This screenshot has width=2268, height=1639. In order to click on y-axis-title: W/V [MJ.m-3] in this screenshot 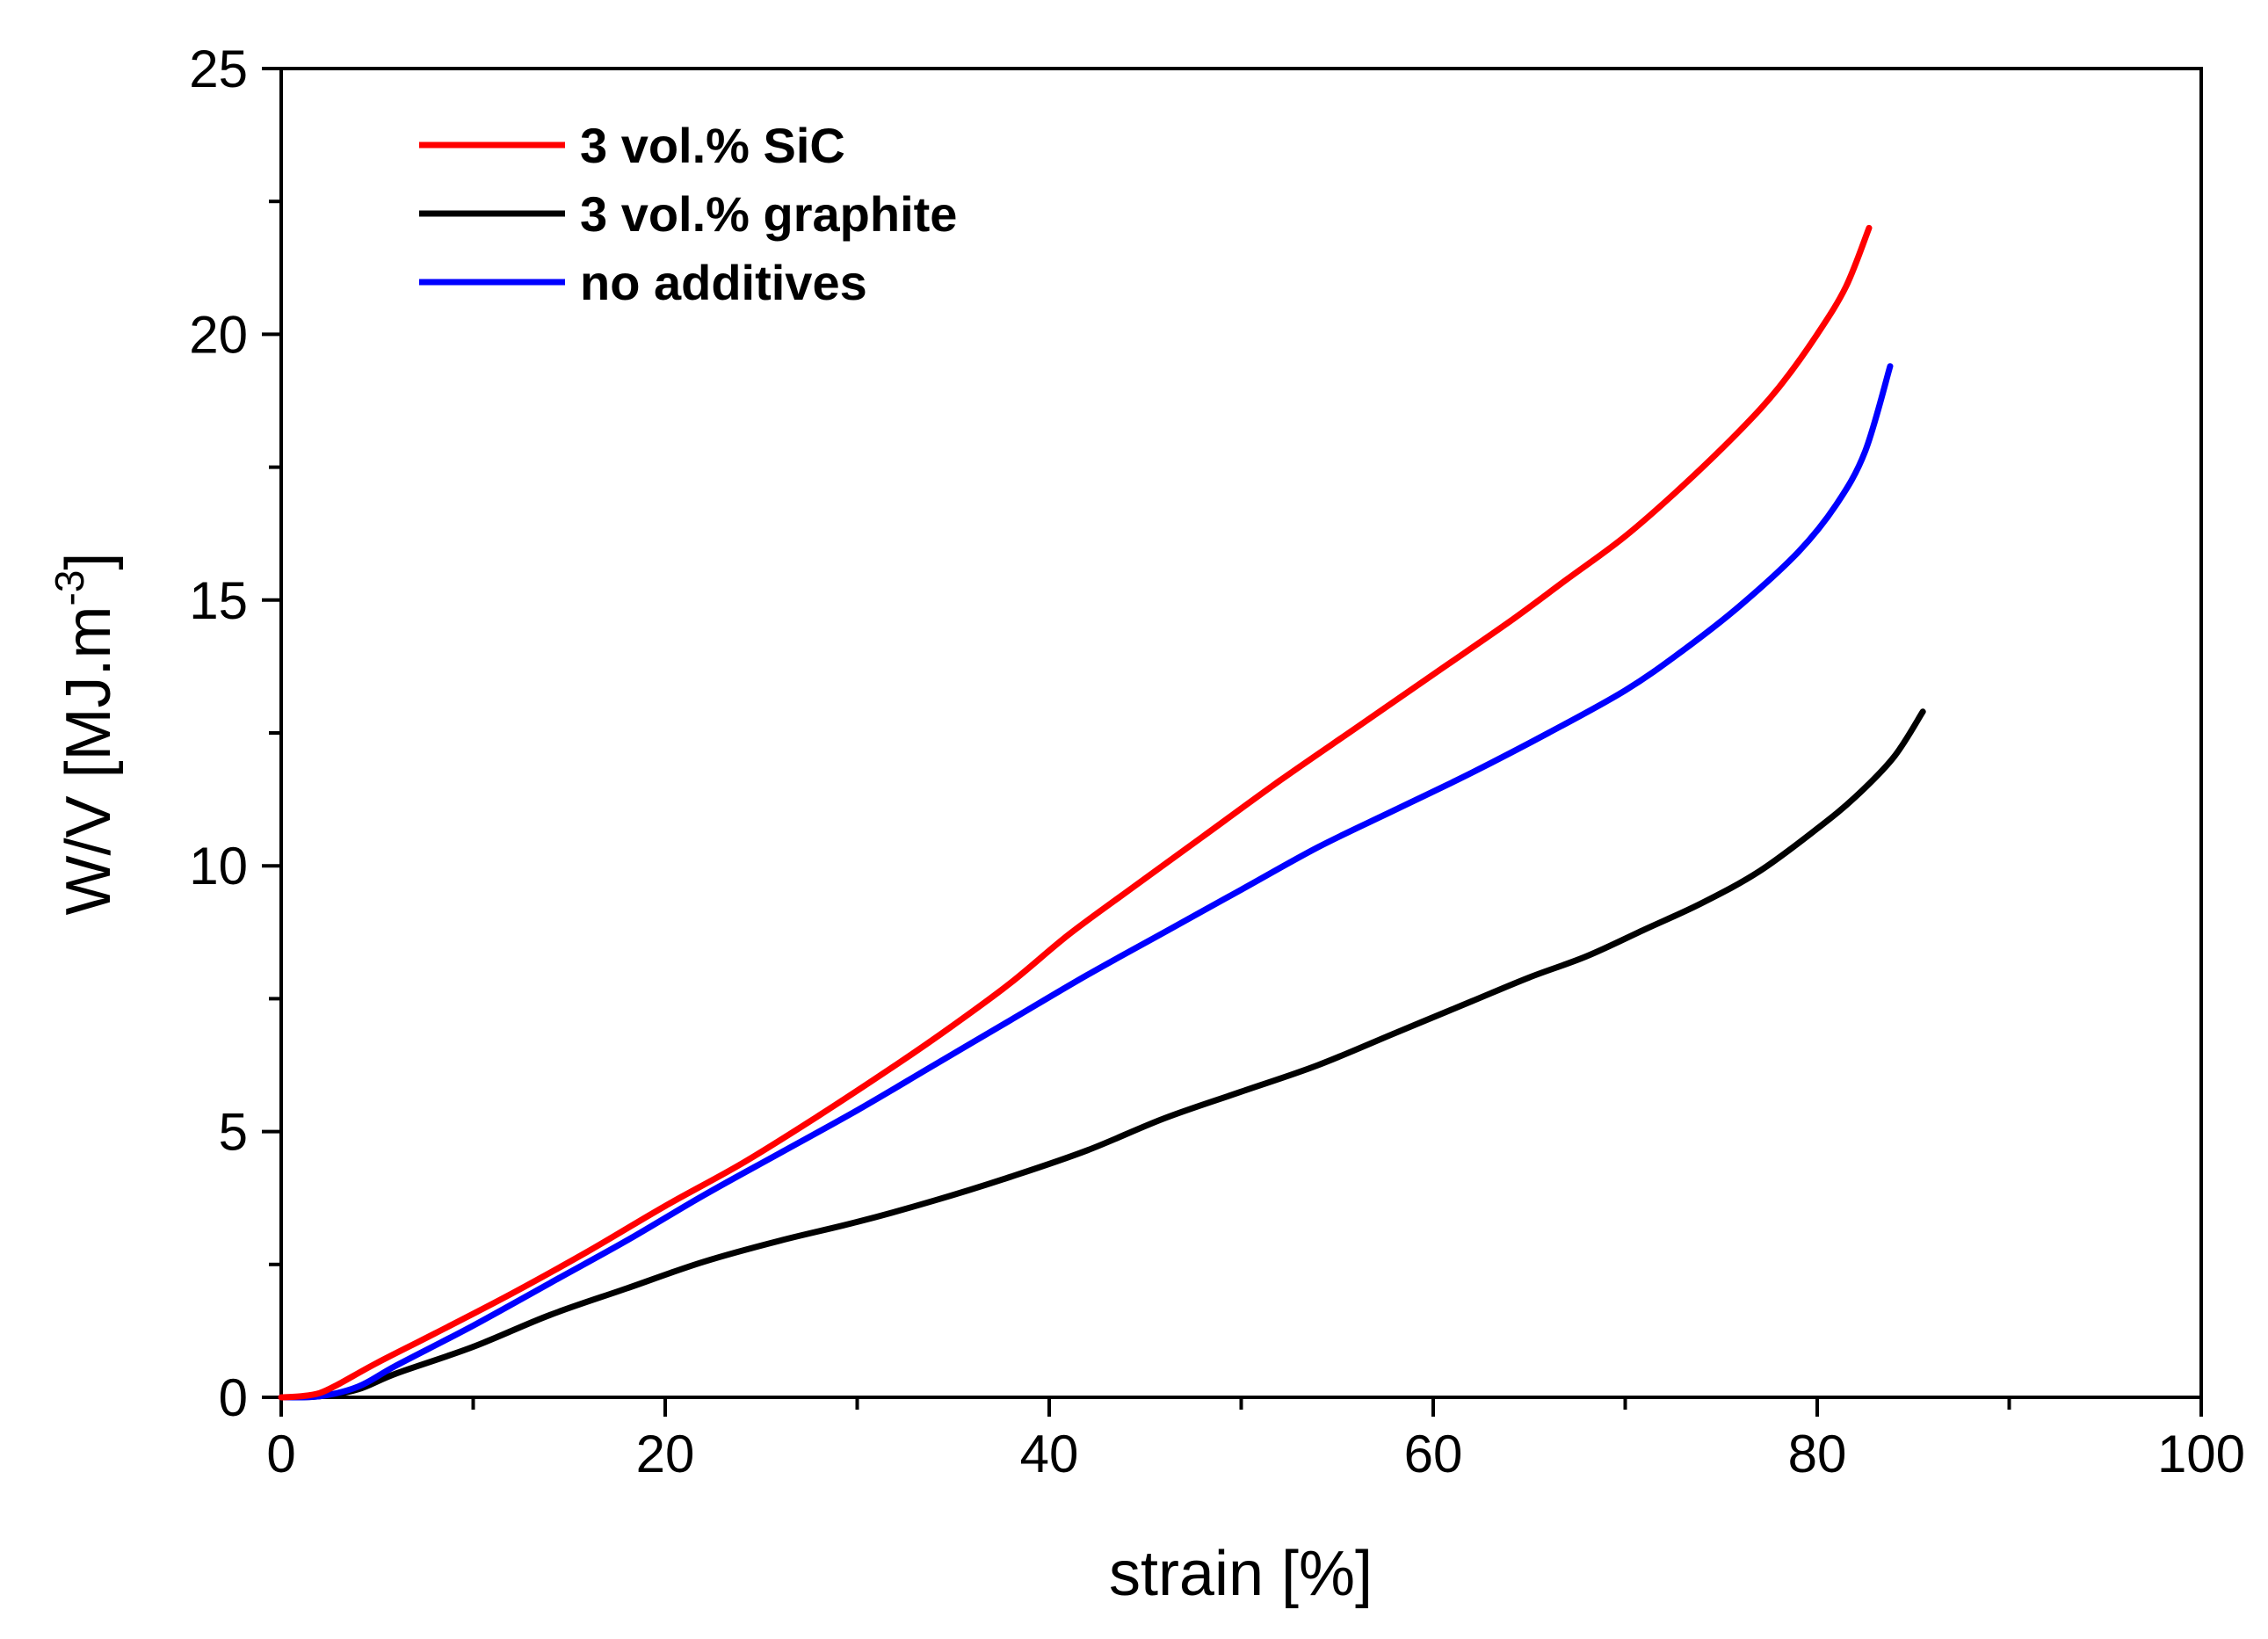, I will do `click(85, 734)`.